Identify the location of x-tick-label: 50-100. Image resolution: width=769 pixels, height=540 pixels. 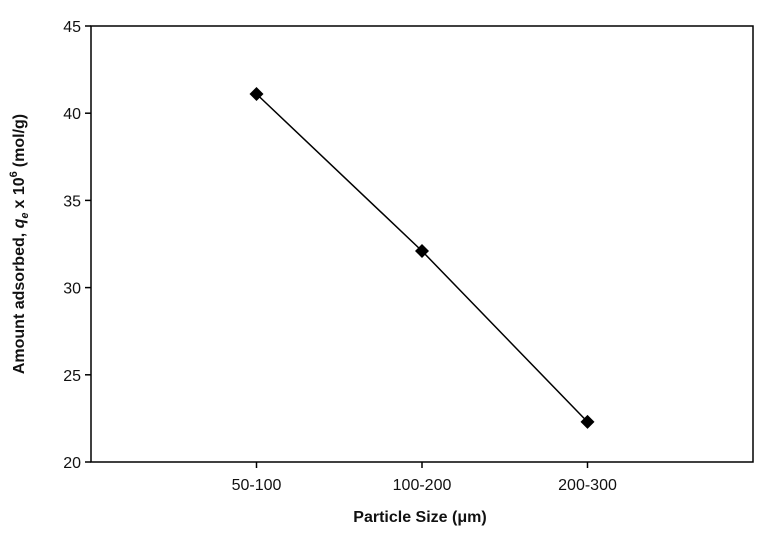
(257, 485).